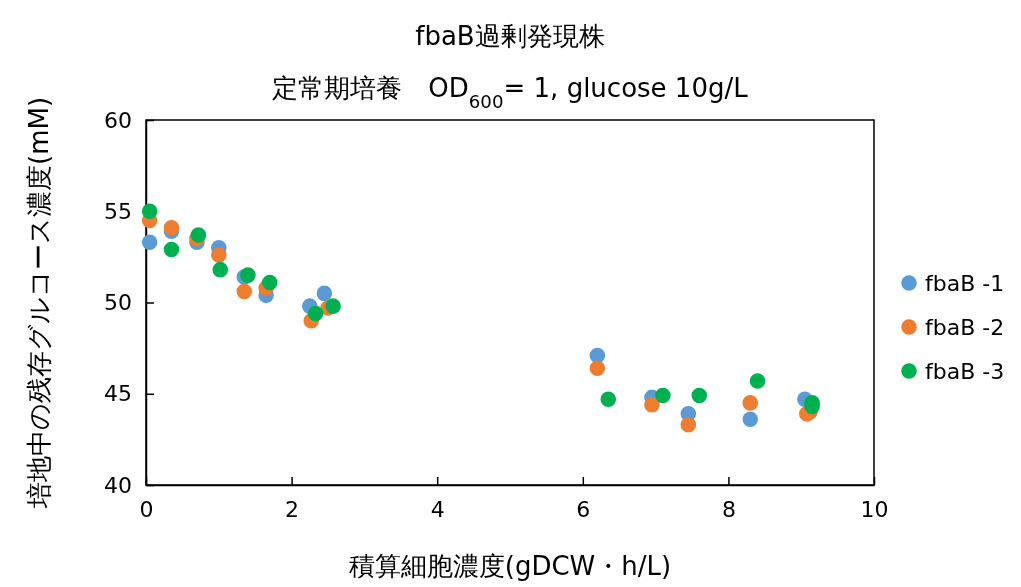 The height and width of the screenshot is (587, 1021). I want to click on legend-label: fbaB -1, so click(965, 283).